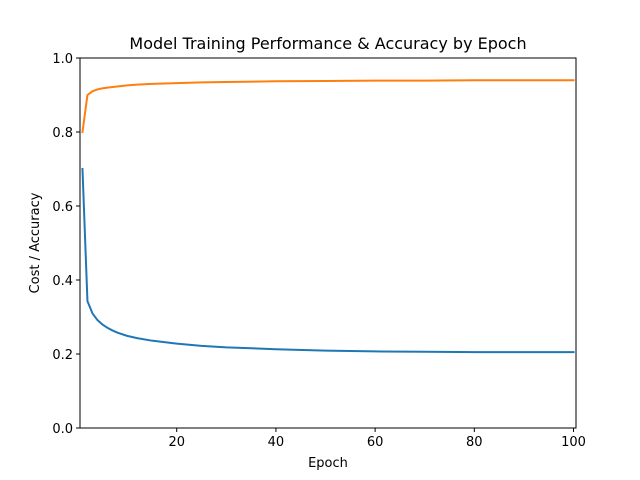  I want to click on y-tick-label: 0.8, so click(62, 133).